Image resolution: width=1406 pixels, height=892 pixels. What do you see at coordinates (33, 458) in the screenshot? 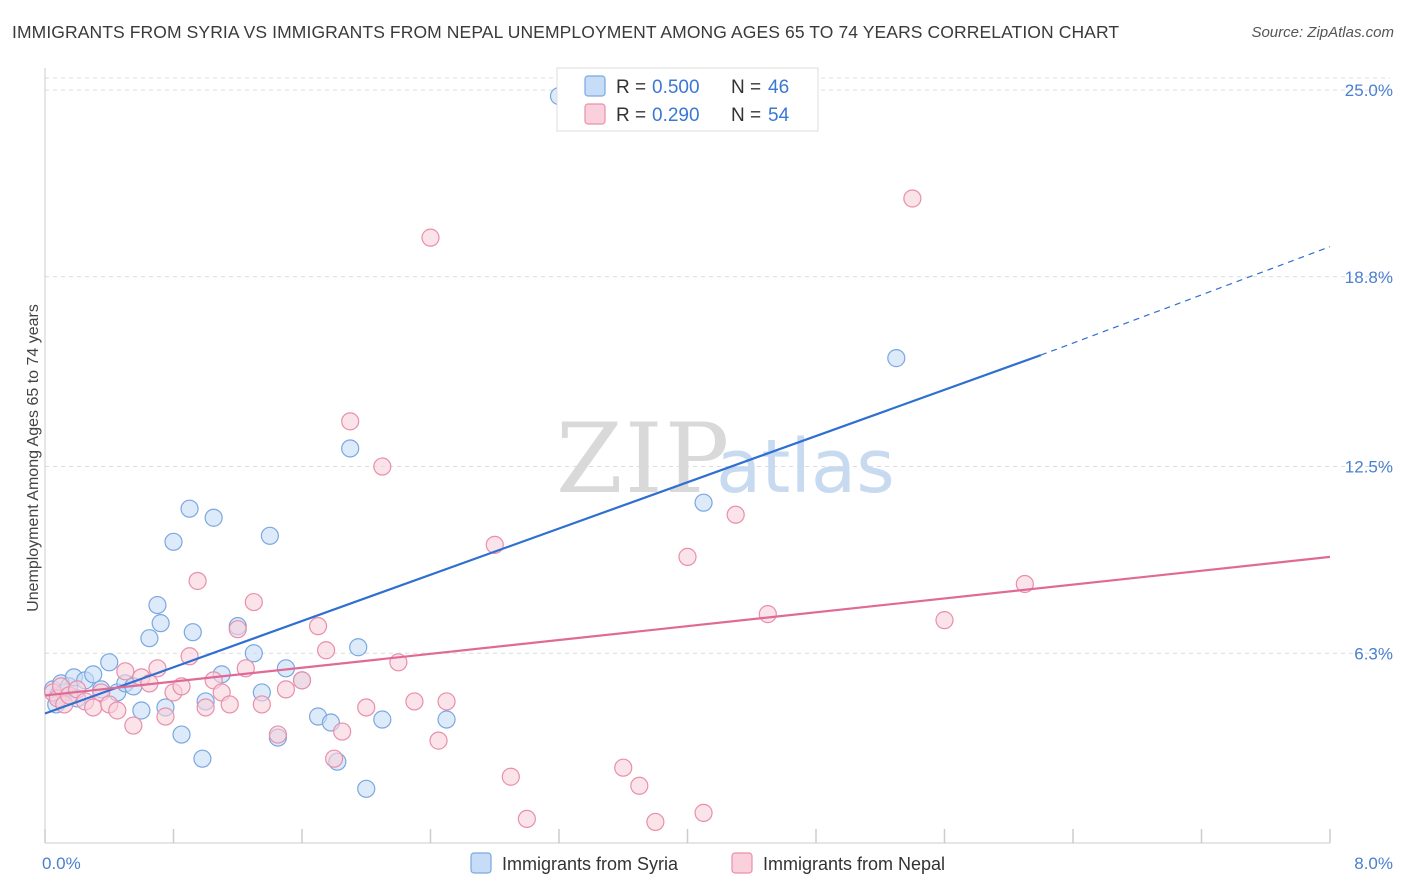
I see `y-axis-title: Unemployment Among Ages 65 to 74 years` at bounding box center [33, 458].